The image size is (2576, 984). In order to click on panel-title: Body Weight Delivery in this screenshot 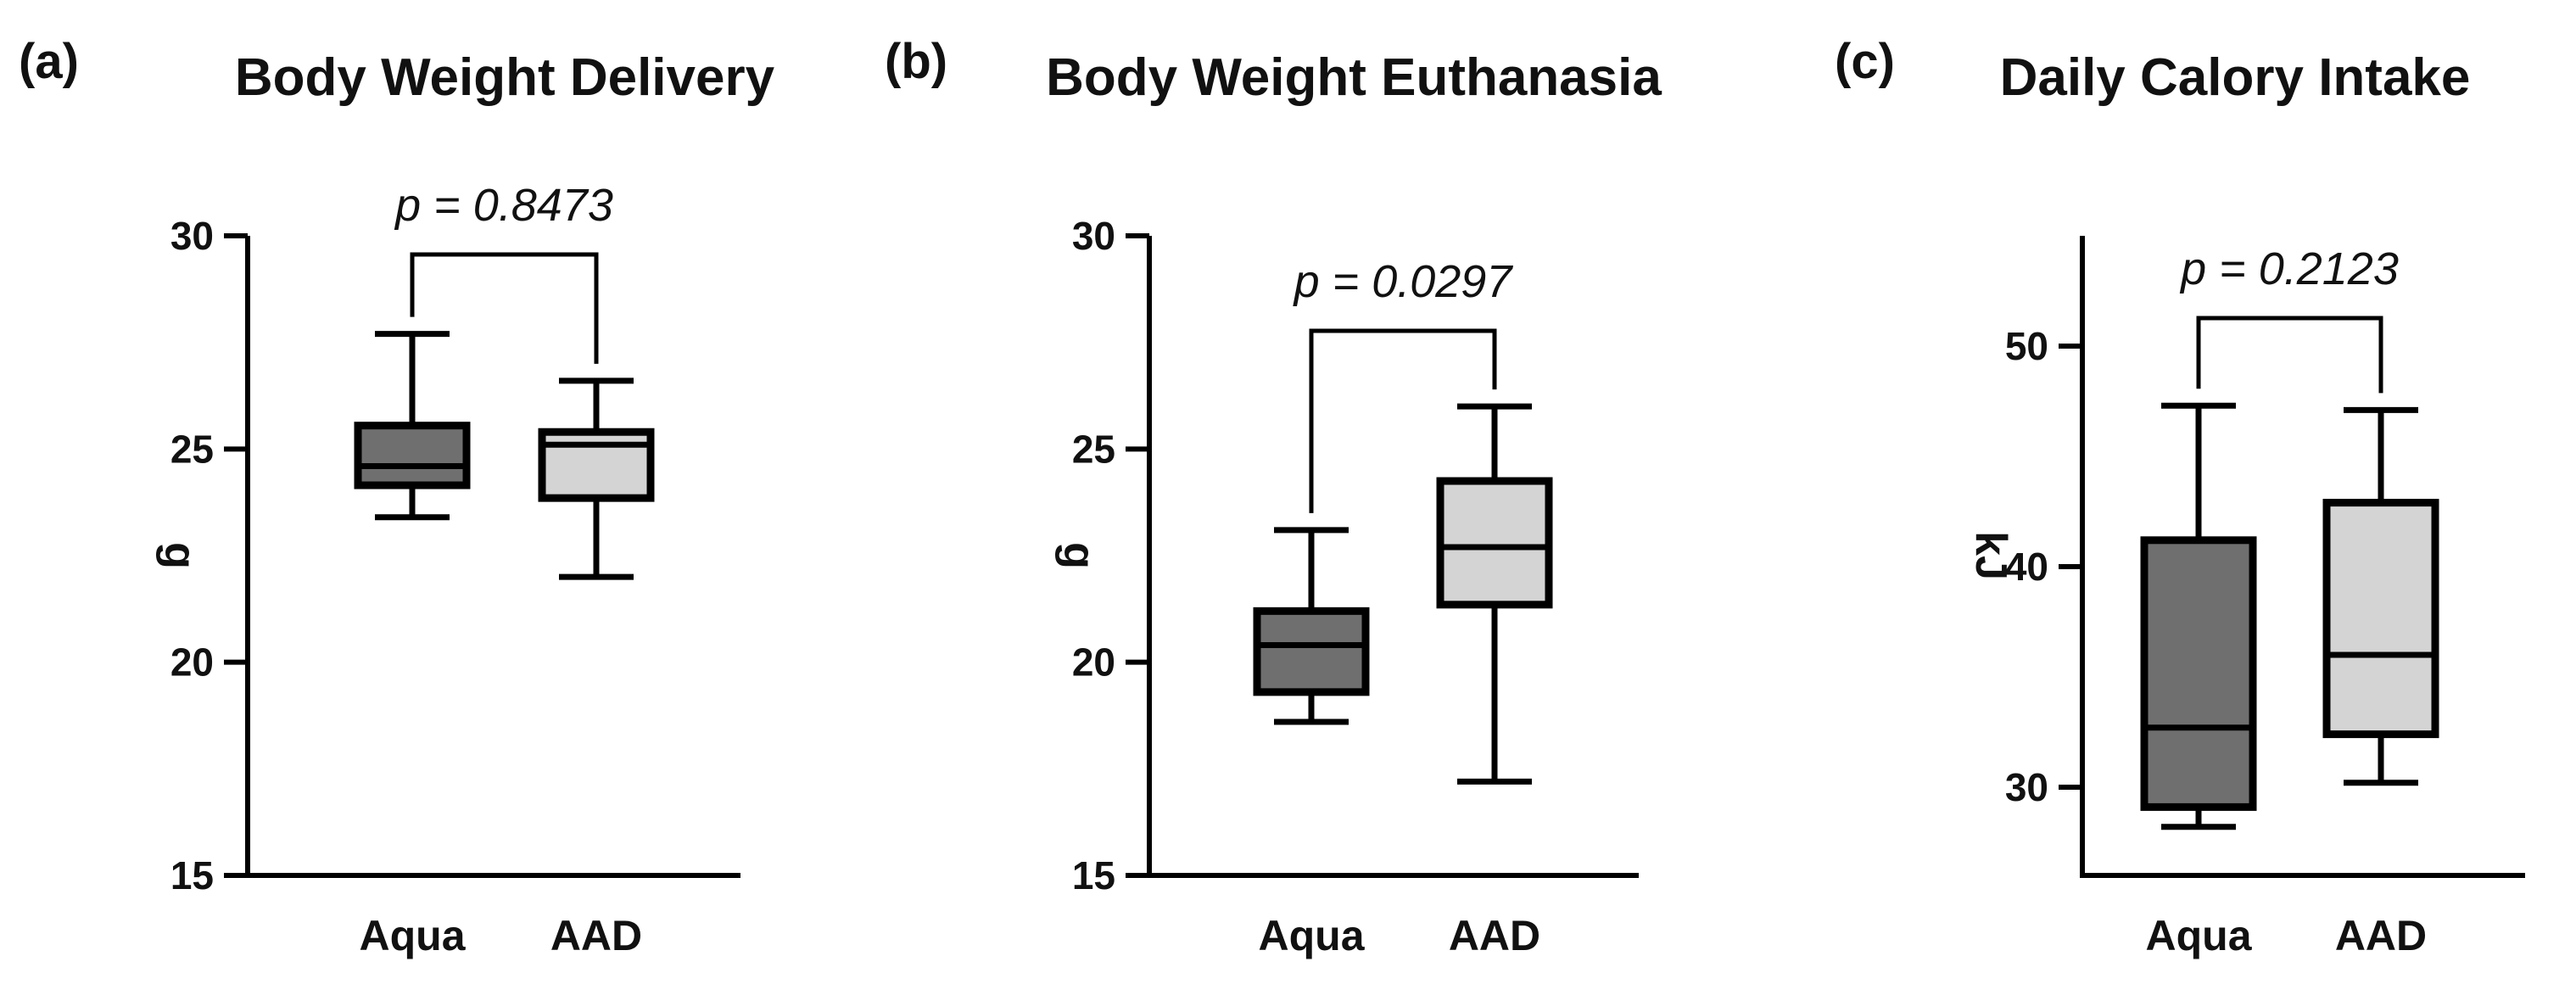, I will do `click(505, 78)`.